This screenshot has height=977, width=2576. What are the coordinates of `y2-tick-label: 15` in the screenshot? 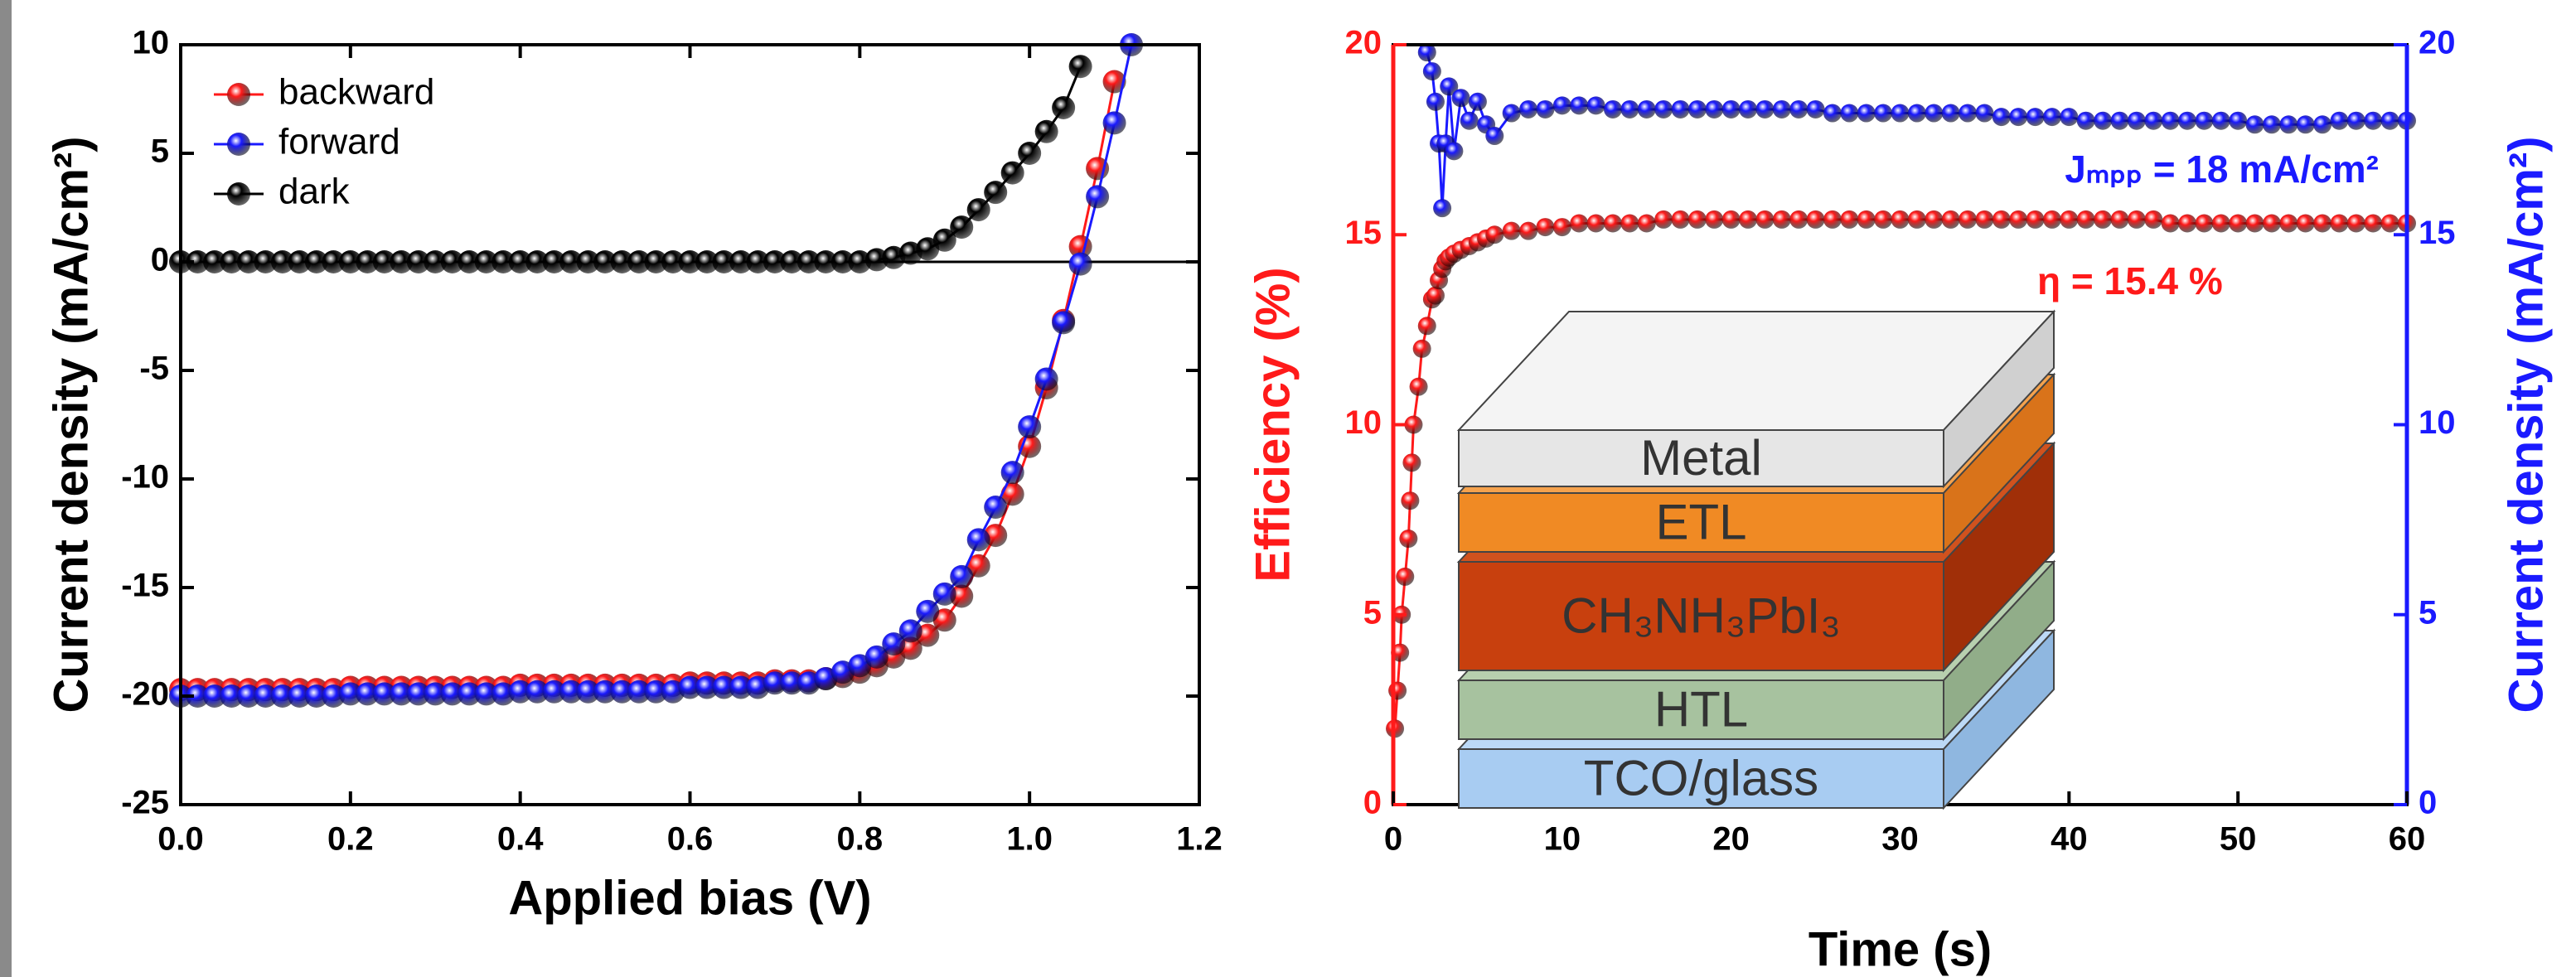 It's located at (2437, 233).